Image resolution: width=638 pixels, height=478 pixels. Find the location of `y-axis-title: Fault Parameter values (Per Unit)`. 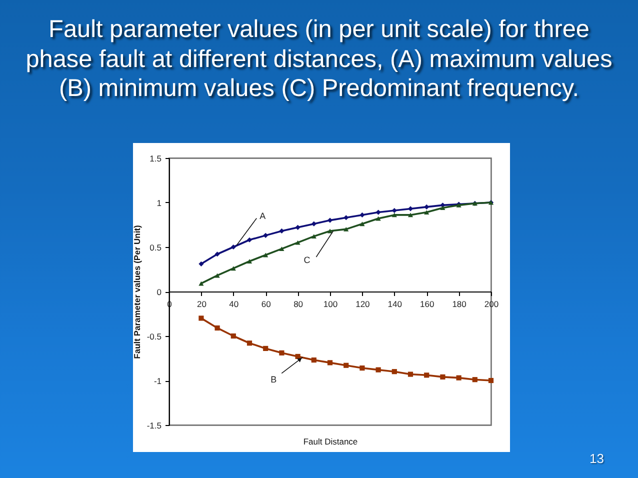

y-axis-title: Fault Parameter values (Per Unit) is located at coordinates (137, 291).